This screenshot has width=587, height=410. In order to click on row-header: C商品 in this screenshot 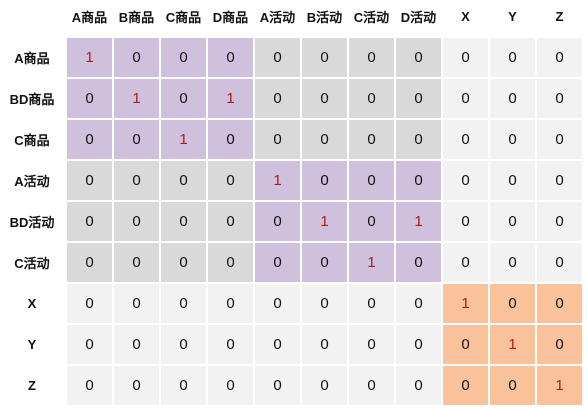, I will do `click(32, 140)`.